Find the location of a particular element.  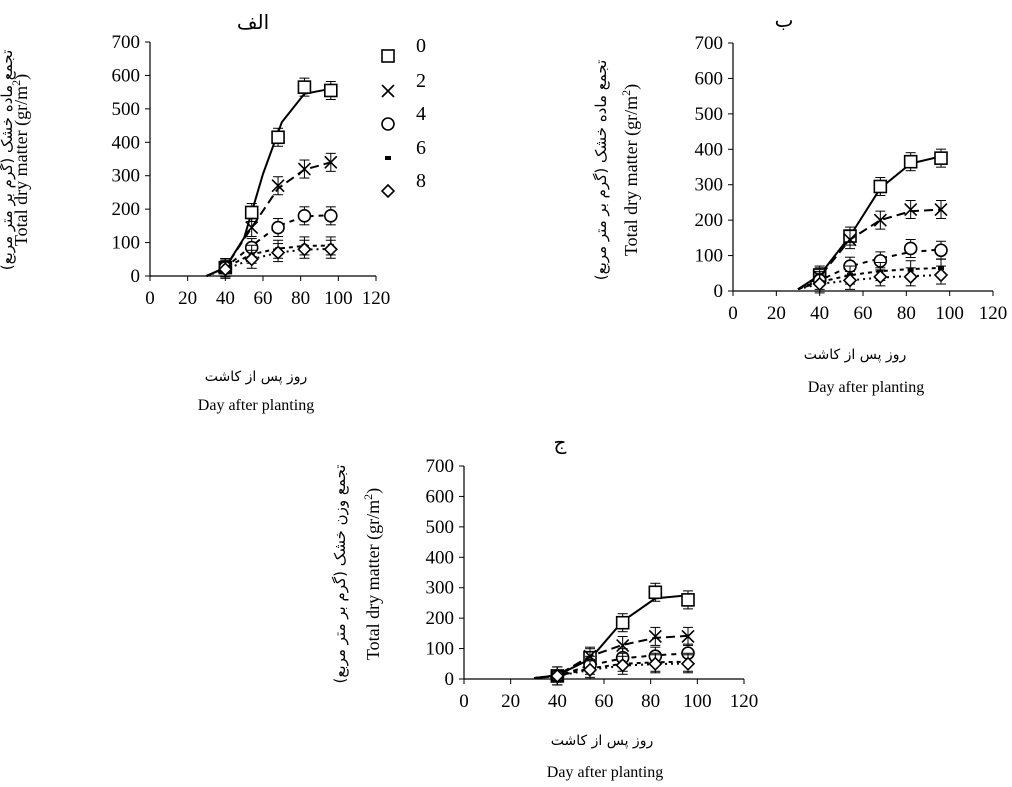

legend: 0 2 4 6 8 is located at coordinates (403, 117).